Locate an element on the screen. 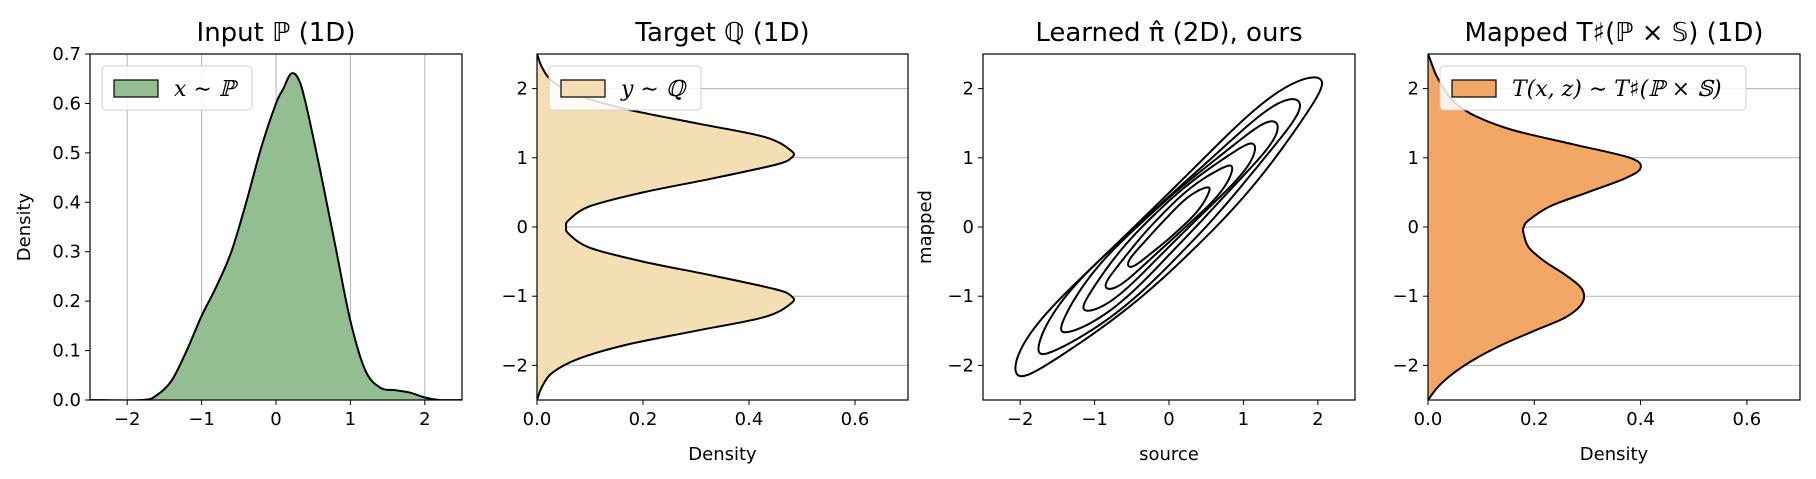 Image resolution: width=1816 pixels, height=479 pixels. legend: T(x, z) ∼ T♯(ℙ × 𝕊) is located at coordinates (1593, 88).